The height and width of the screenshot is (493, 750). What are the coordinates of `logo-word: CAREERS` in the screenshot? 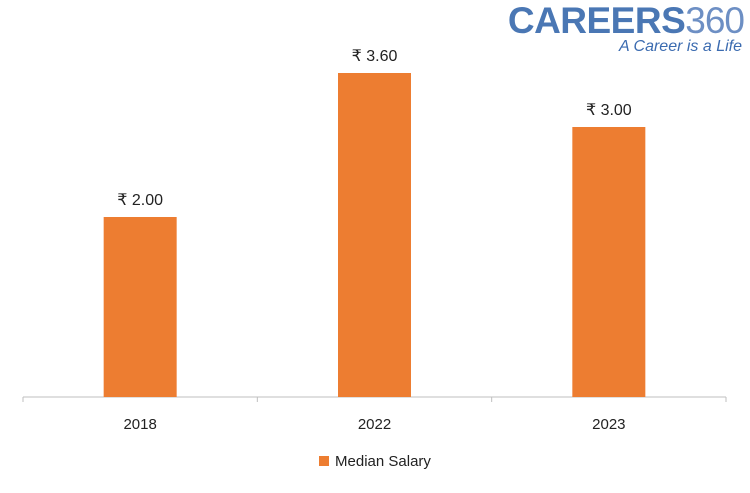 It's located at (596, 20).